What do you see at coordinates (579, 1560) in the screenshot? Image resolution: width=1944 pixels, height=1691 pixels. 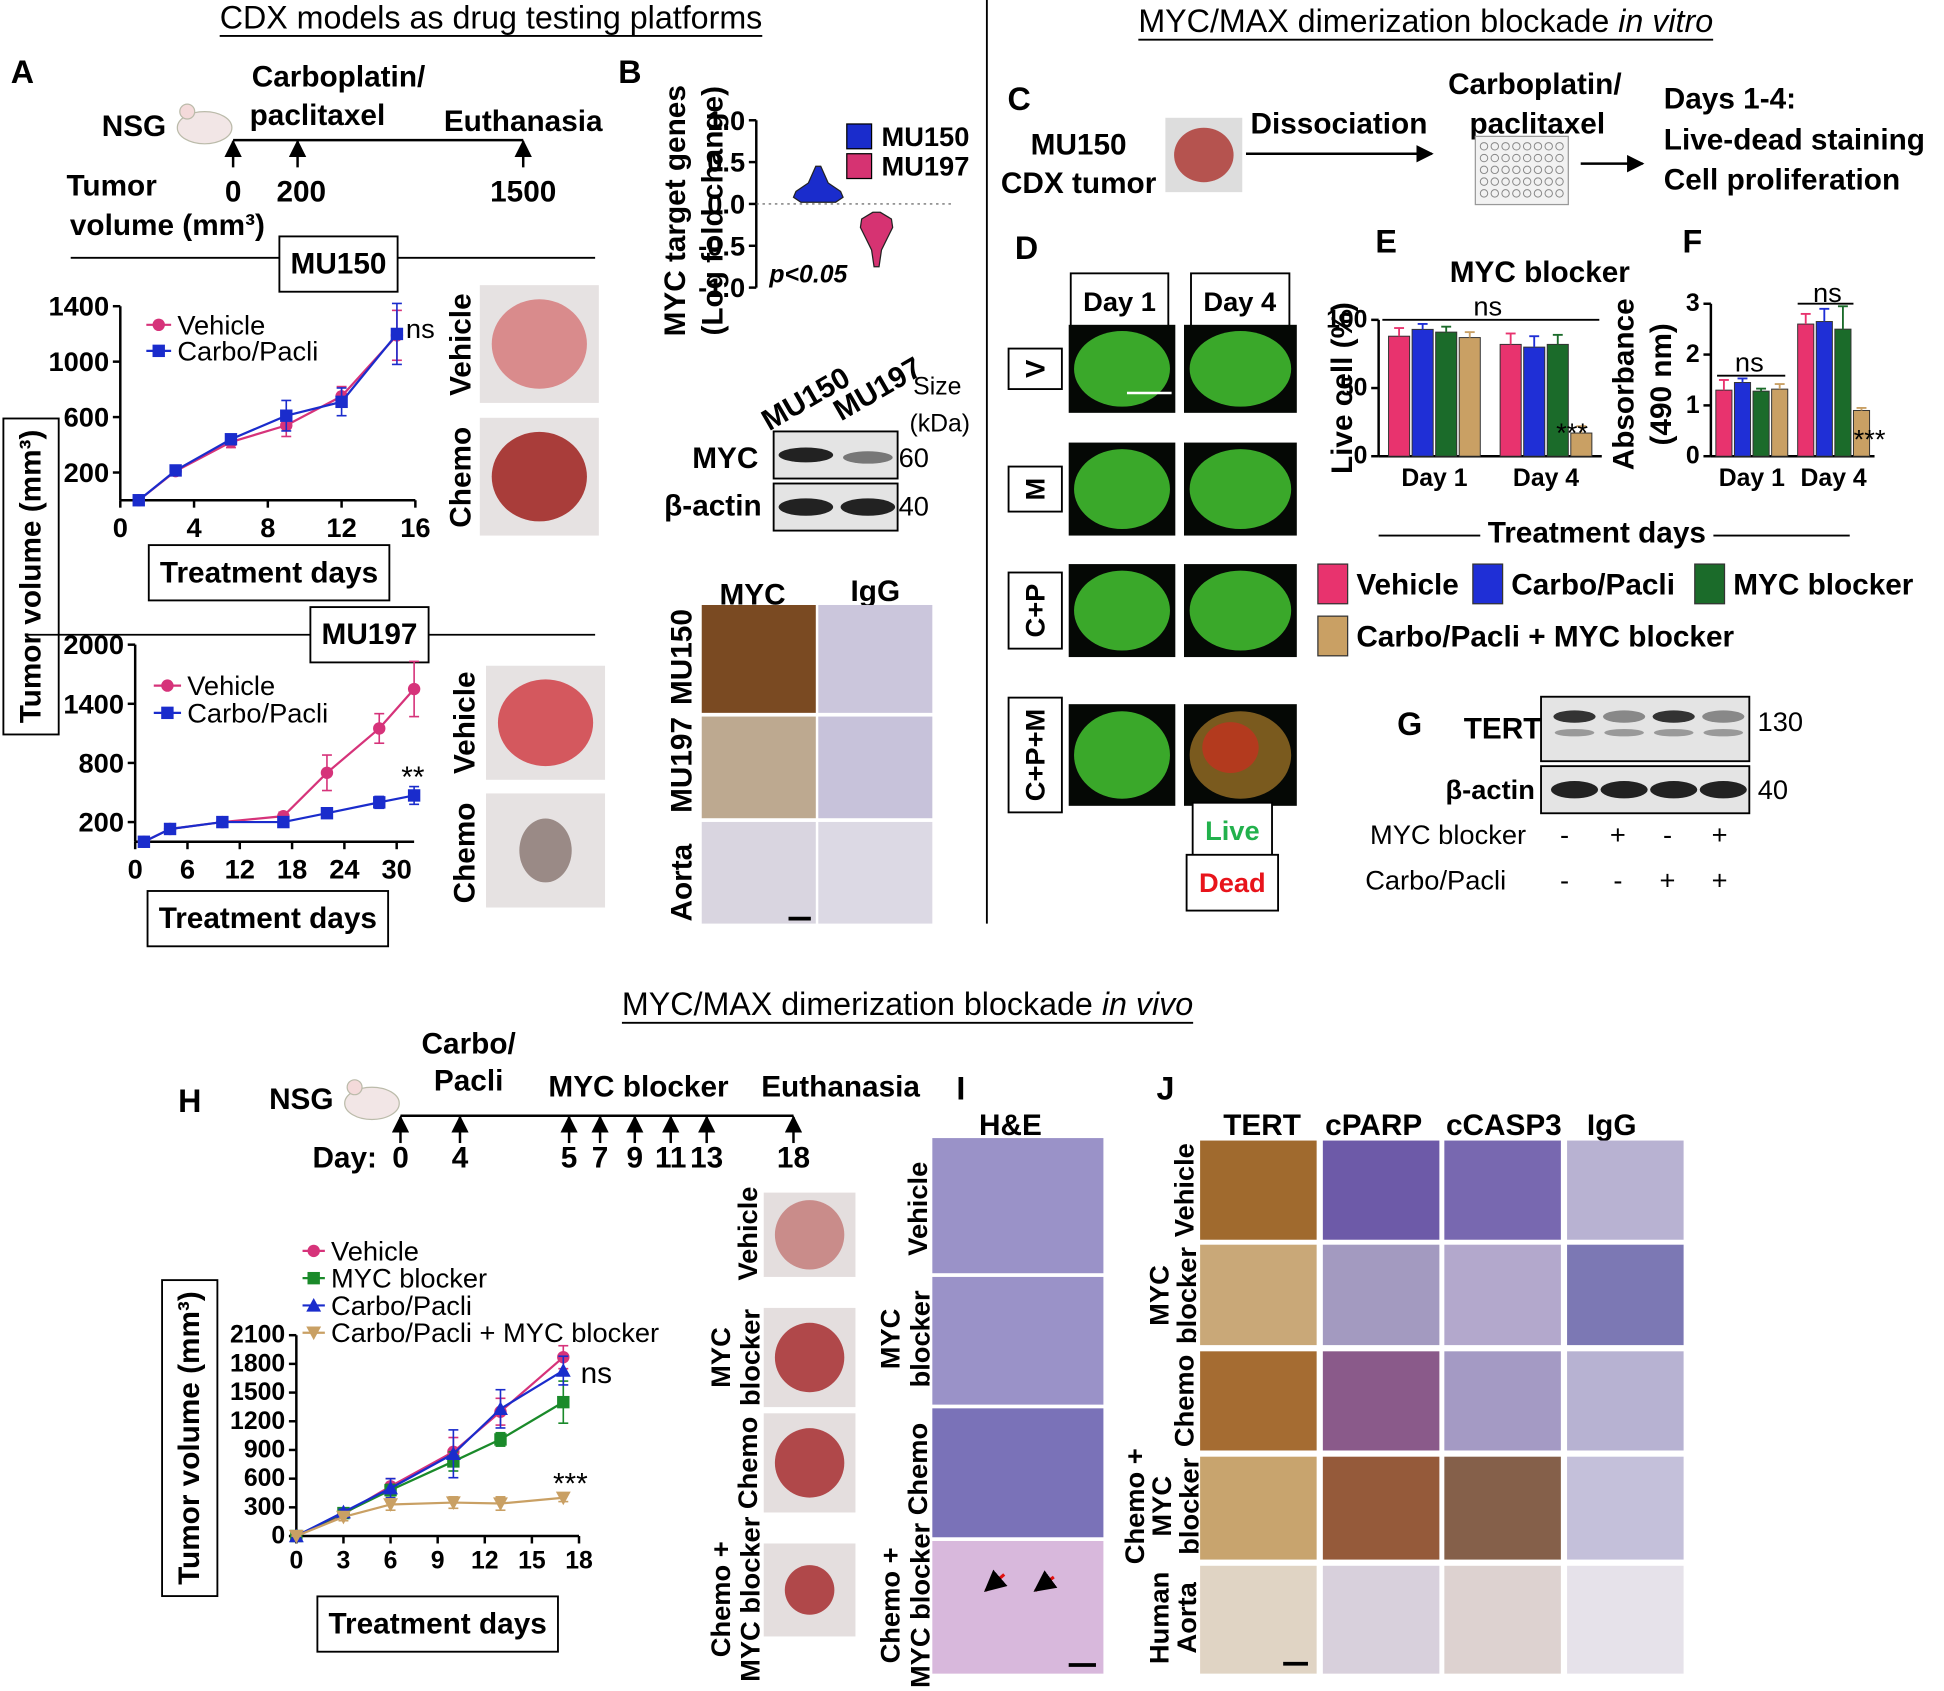 I see `x-tick-label: 18` at bounding box center [579, 1560].